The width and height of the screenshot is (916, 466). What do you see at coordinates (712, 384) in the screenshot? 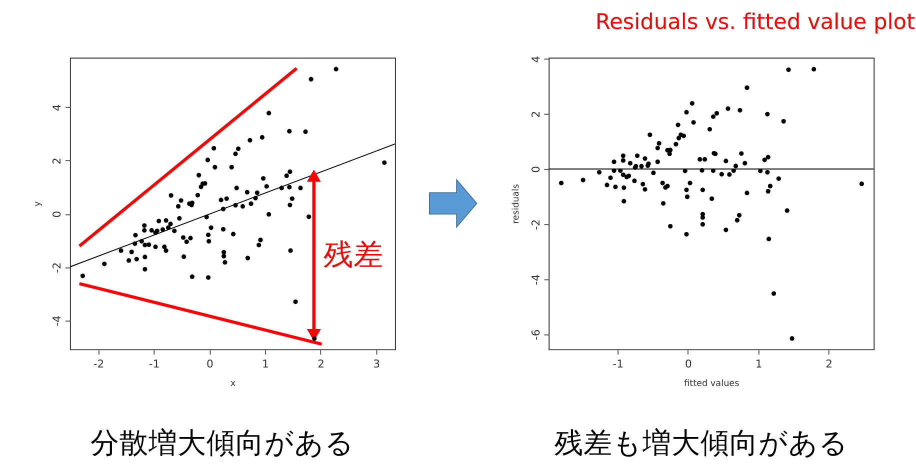
I see `x-axis-title: fitted values` at bounding box center [712, 384].